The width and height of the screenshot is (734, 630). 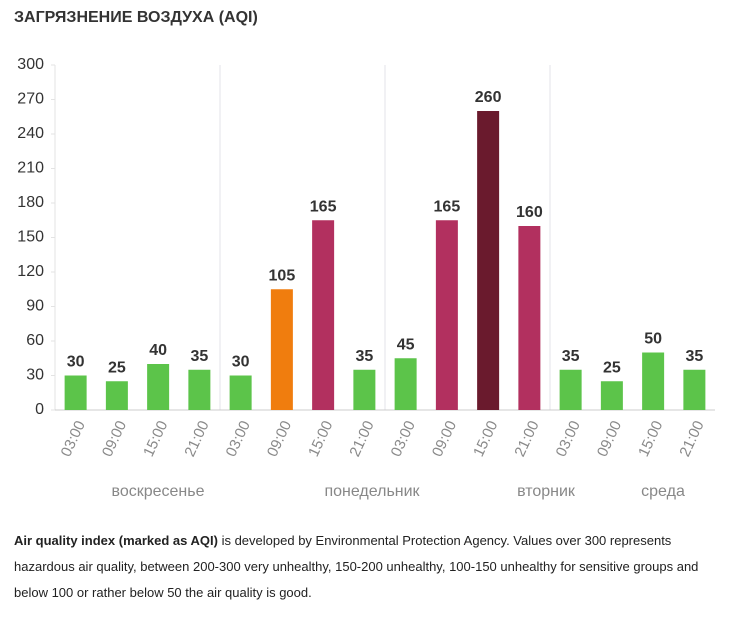 What do you see at coordinates (30, 64) in the screenshot?
I see `y-tick-label: 300` at bounding box center [30, 64].